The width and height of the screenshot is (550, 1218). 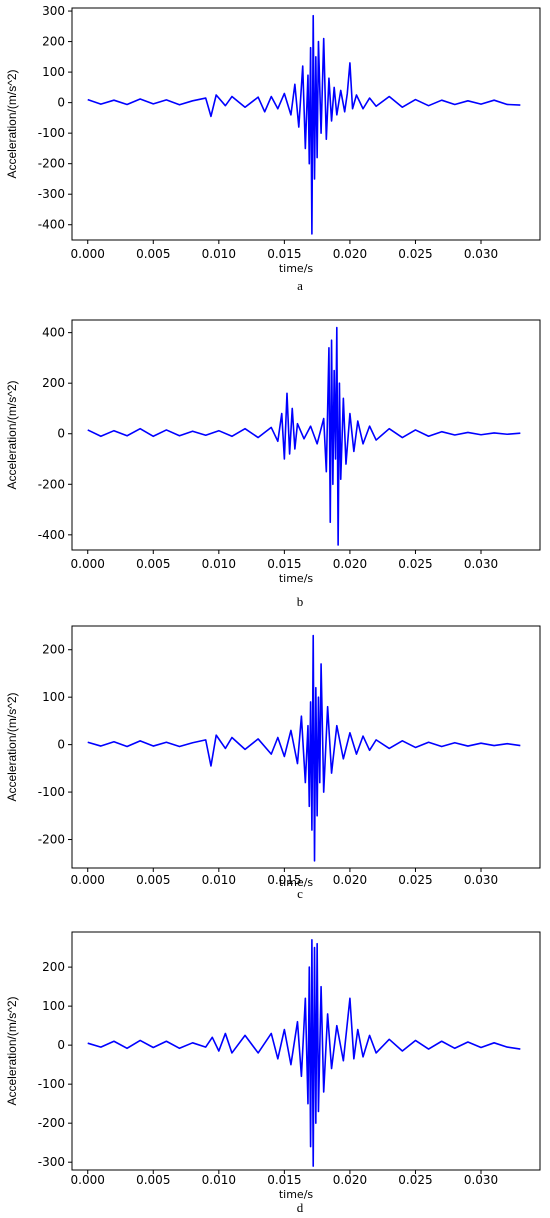 I want to click on y-tick-label: 300, so click(x=53, y=11).